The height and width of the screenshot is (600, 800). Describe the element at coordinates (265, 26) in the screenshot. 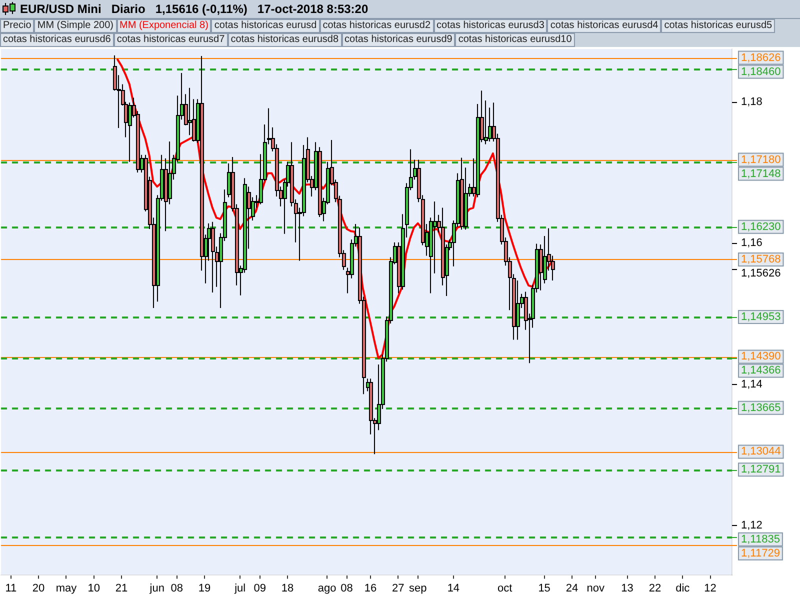

I see `text: cotas historicas eurusd` at that location.